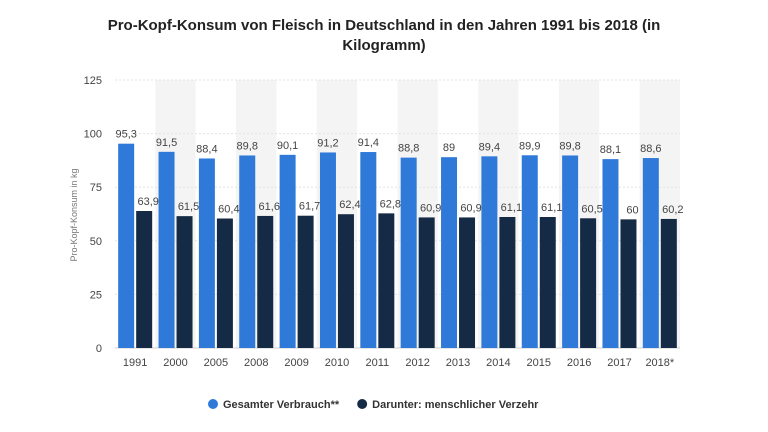 The width and height of the screenshot is (768, 432). What do you see at coordinates (349, 205) in the screenshot?
I see `value-label: 62,4` at bounding box center [349, 205].